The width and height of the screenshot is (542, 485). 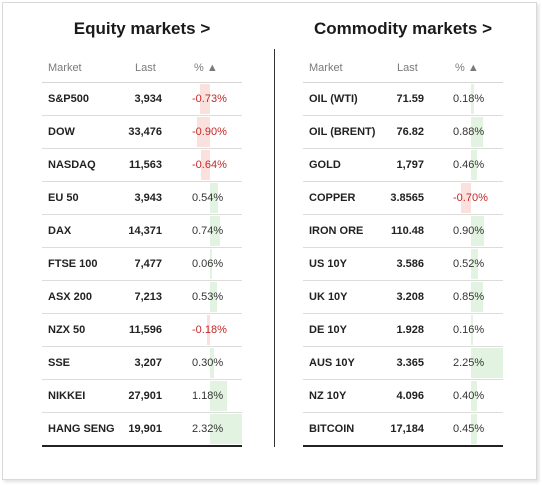 I want to click on table-row: NZ 10Y 4.096 0.40%, so click(x=403, y=396).